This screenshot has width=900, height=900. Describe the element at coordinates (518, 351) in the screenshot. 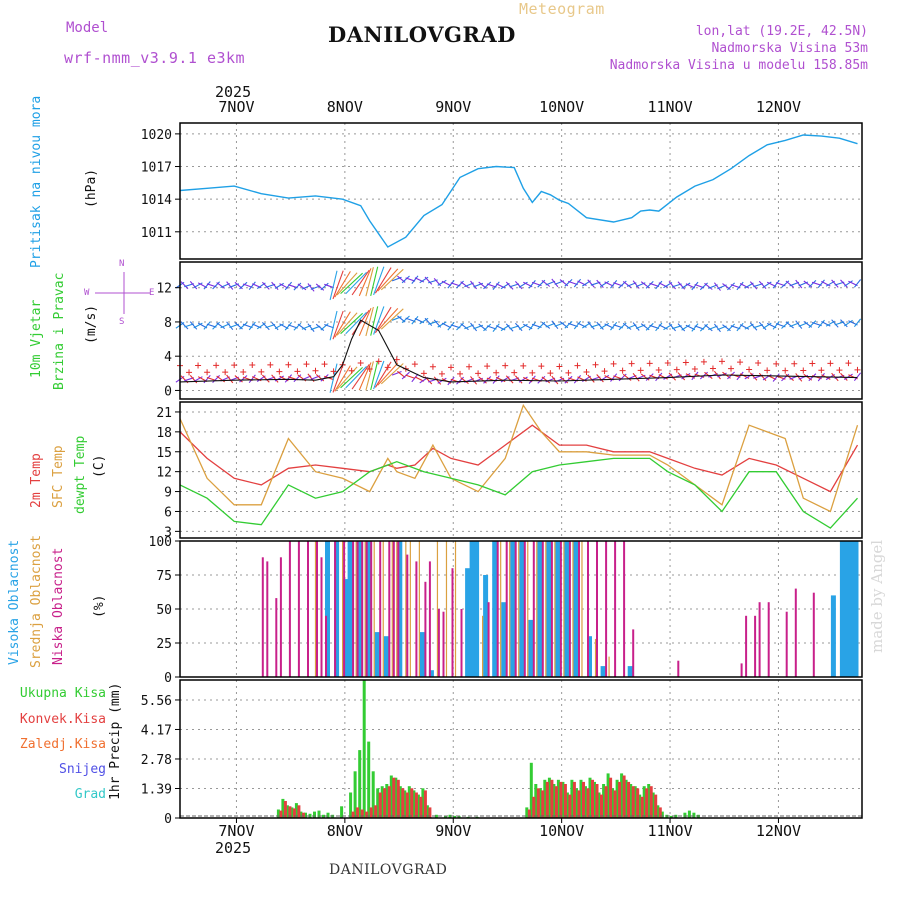

I see `wind-speed-line` at that location.